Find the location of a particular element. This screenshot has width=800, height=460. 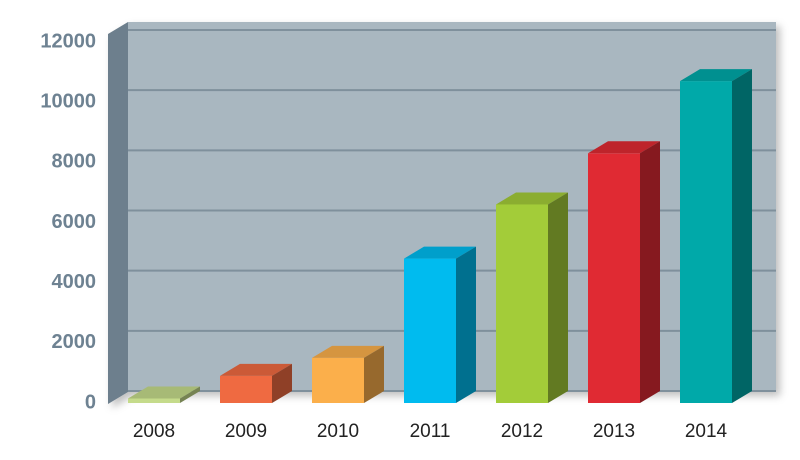

y-tick-label: 12000 is located at coordinates (68, 41).